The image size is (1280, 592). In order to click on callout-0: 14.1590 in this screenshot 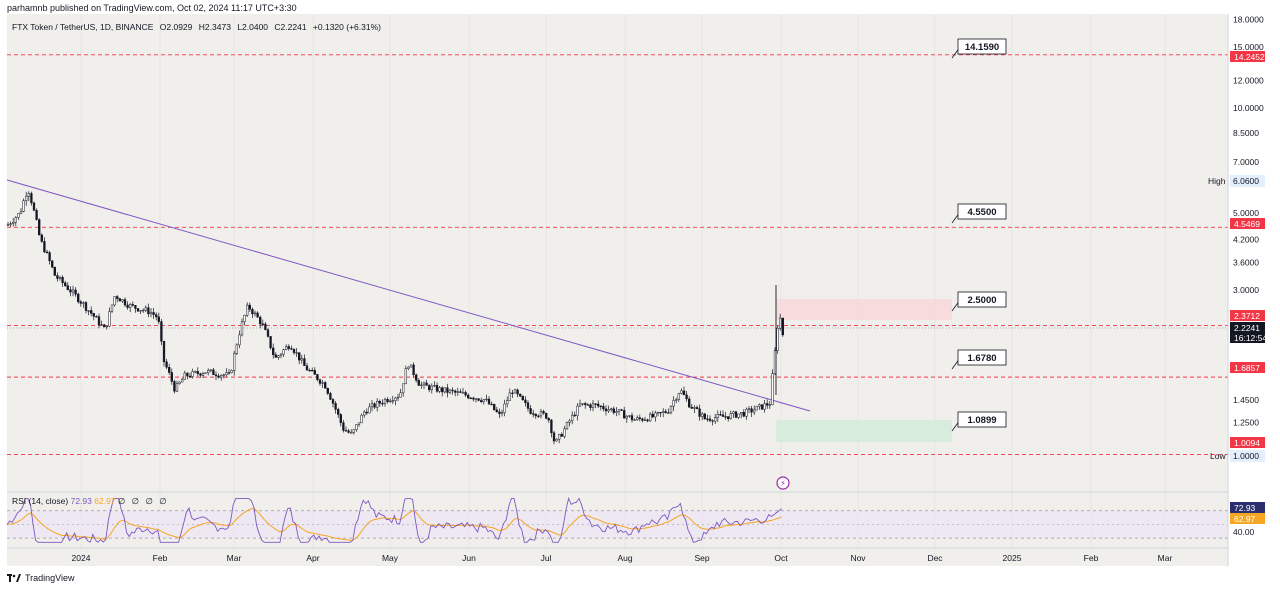, I will do `click(979, 48)`.